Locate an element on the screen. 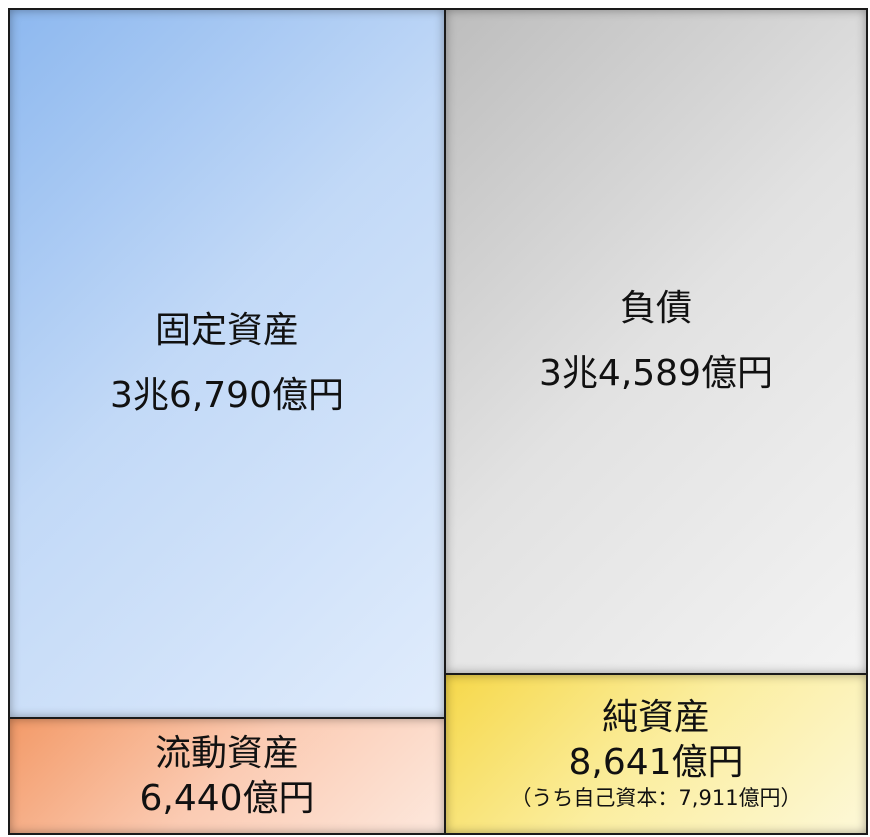  block-amount: 8,641億円 is located at coordinates (656, 763).